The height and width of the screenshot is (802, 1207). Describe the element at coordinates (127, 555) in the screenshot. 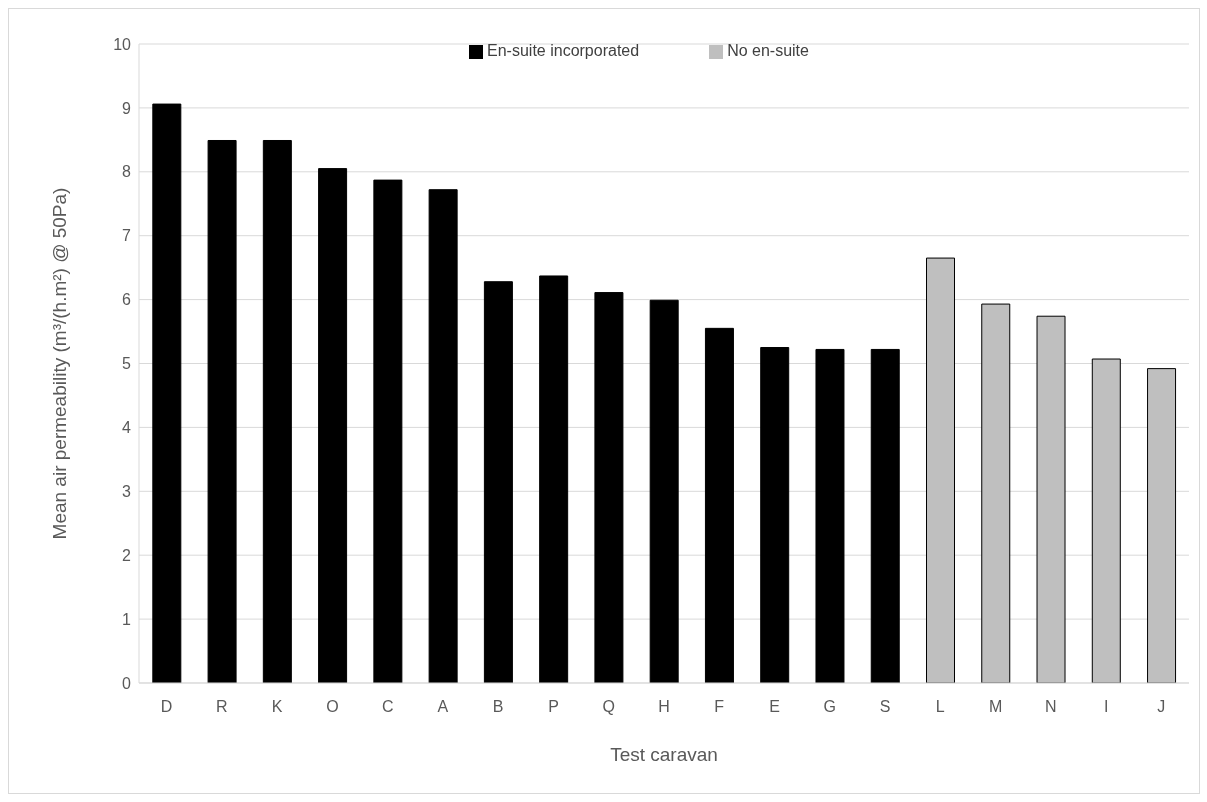

I see `y-tick-label: 2` at that location.